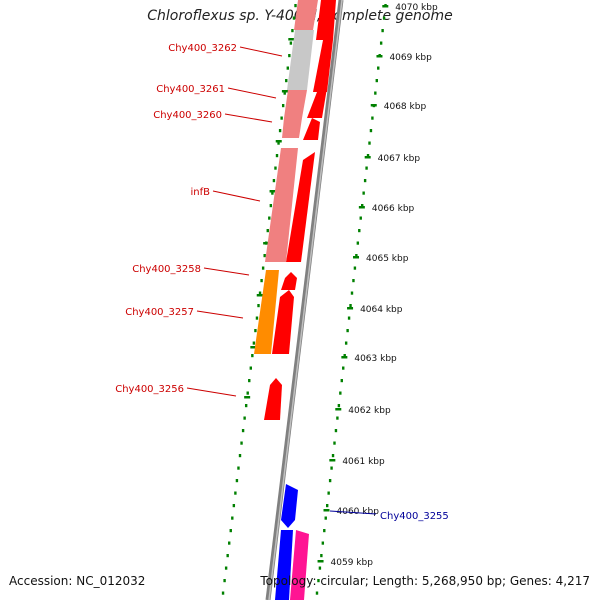 The height and width of the screenshot is (600, 600). Describe the element at coordinates (381, 310) in the screenshot. I see `scale-tick-label: 4064 kbp` at that location.